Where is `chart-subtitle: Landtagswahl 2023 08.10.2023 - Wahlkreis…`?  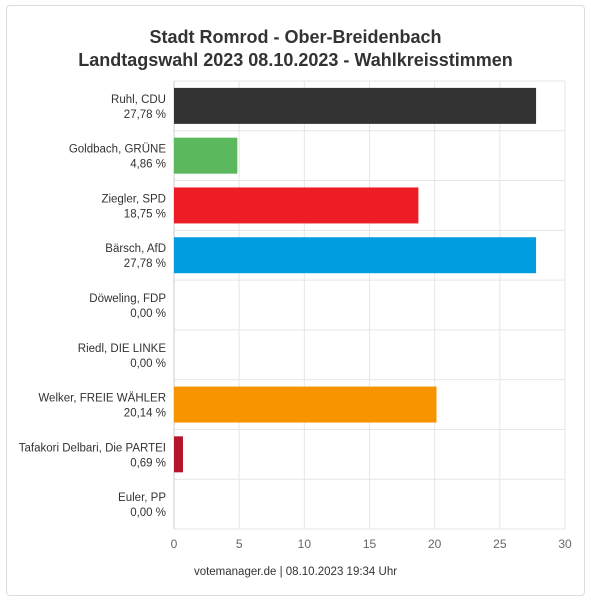 chart-subtitle: Landtagswahl 2023 08.10.2023 - Wahlkreis… is located at coordinates (295, 60).